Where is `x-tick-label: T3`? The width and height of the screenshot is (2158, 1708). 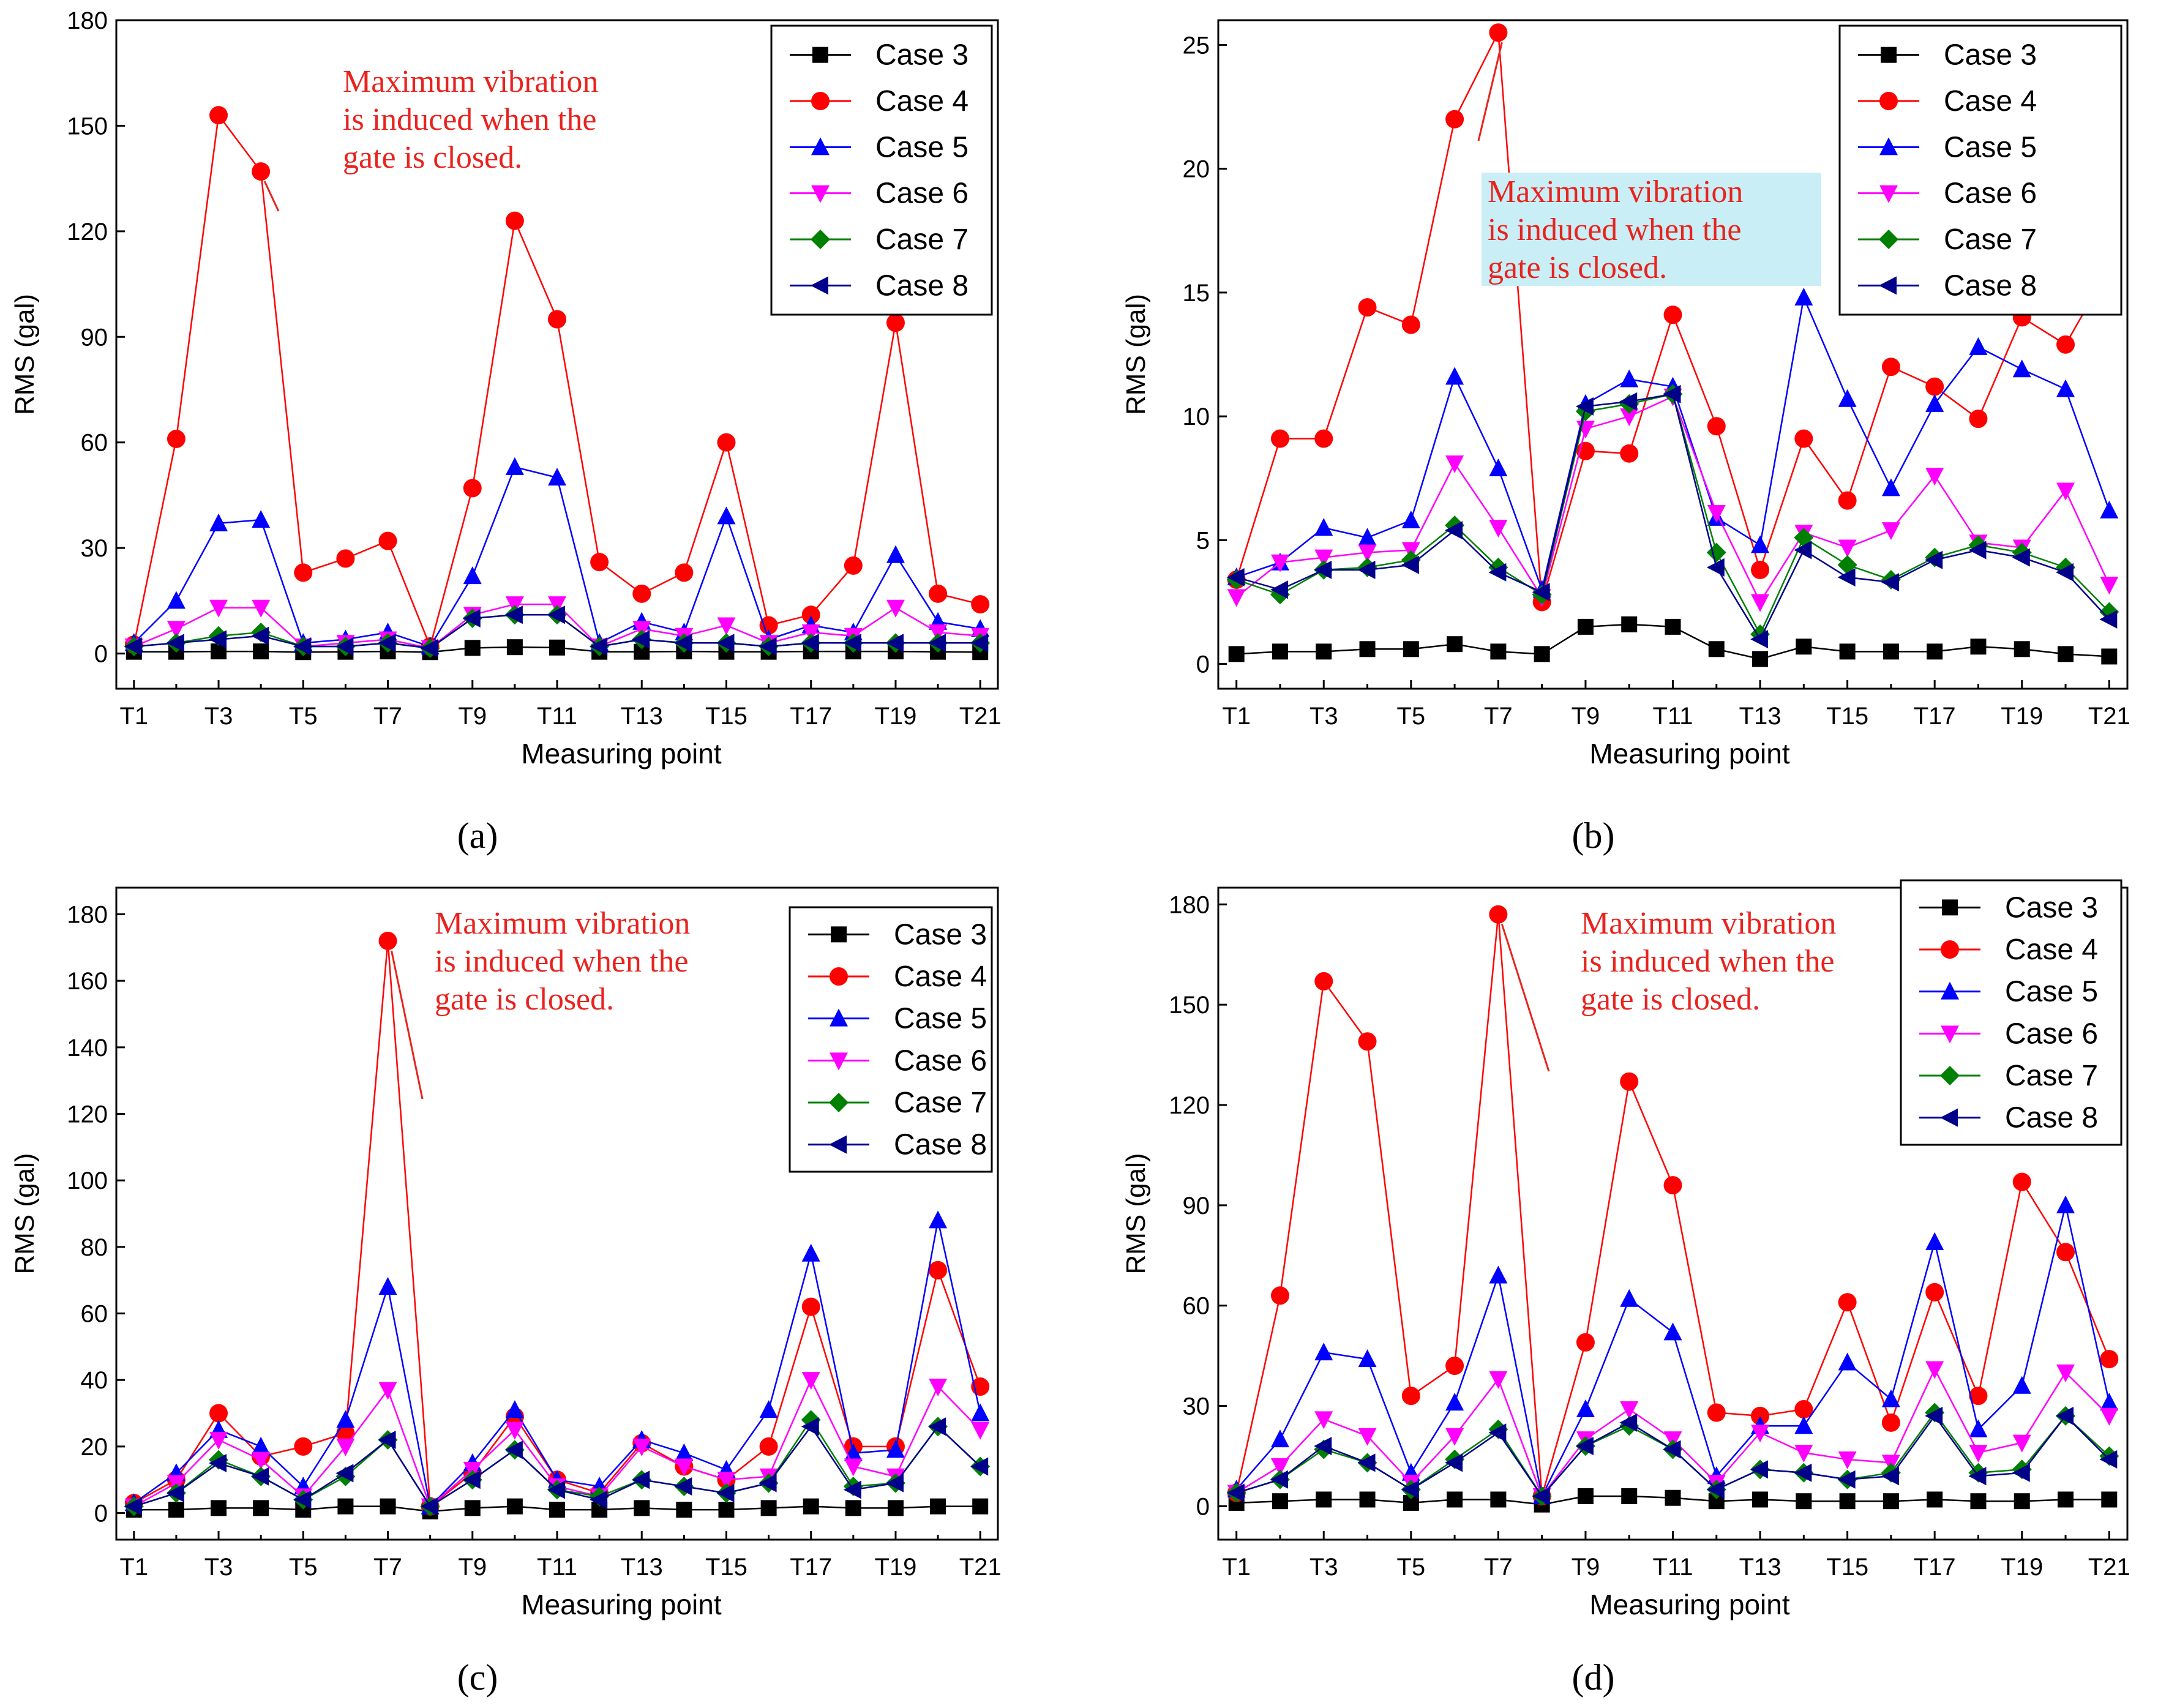 x-tick-label: T3 is located at coordinates (219, 1567).